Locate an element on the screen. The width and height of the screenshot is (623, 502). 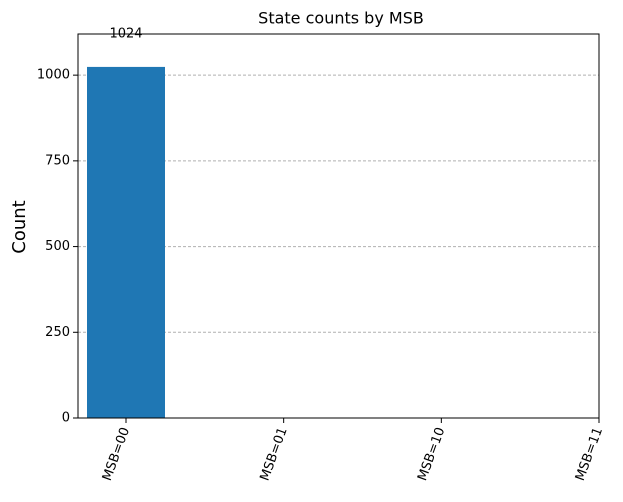
x-tick-label: MSB=10 is located at coordinates (431, 454).